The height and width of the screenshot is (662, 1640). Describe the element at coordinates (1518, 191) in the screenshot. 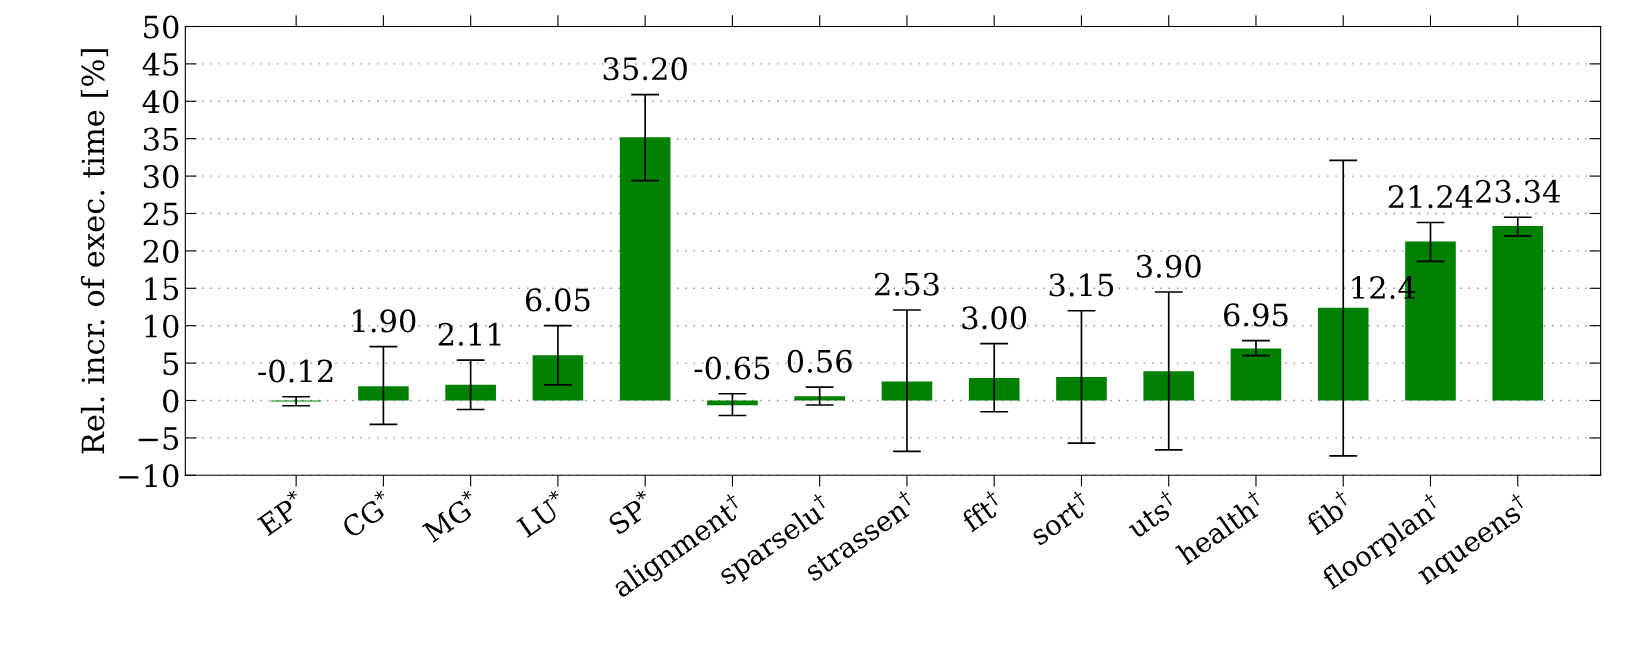

I see `data-label: 23.34` at that location.